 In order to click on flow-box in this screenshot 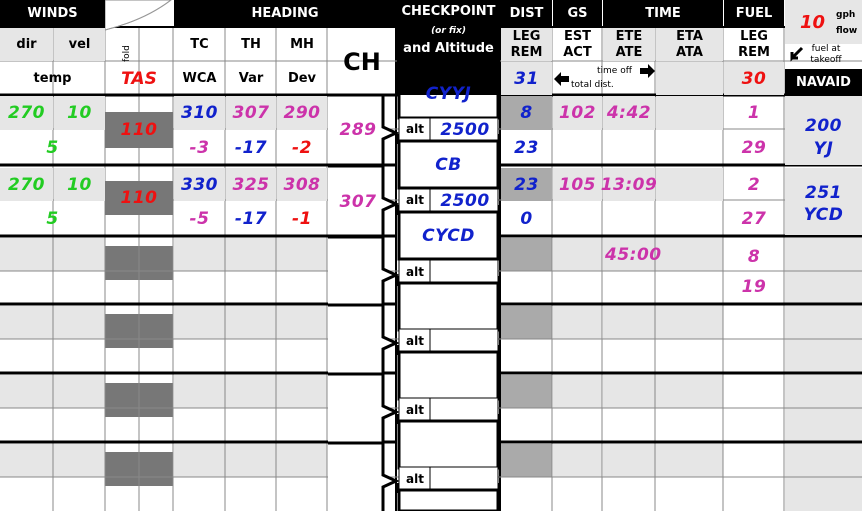, I will do `click(823, 22)`.